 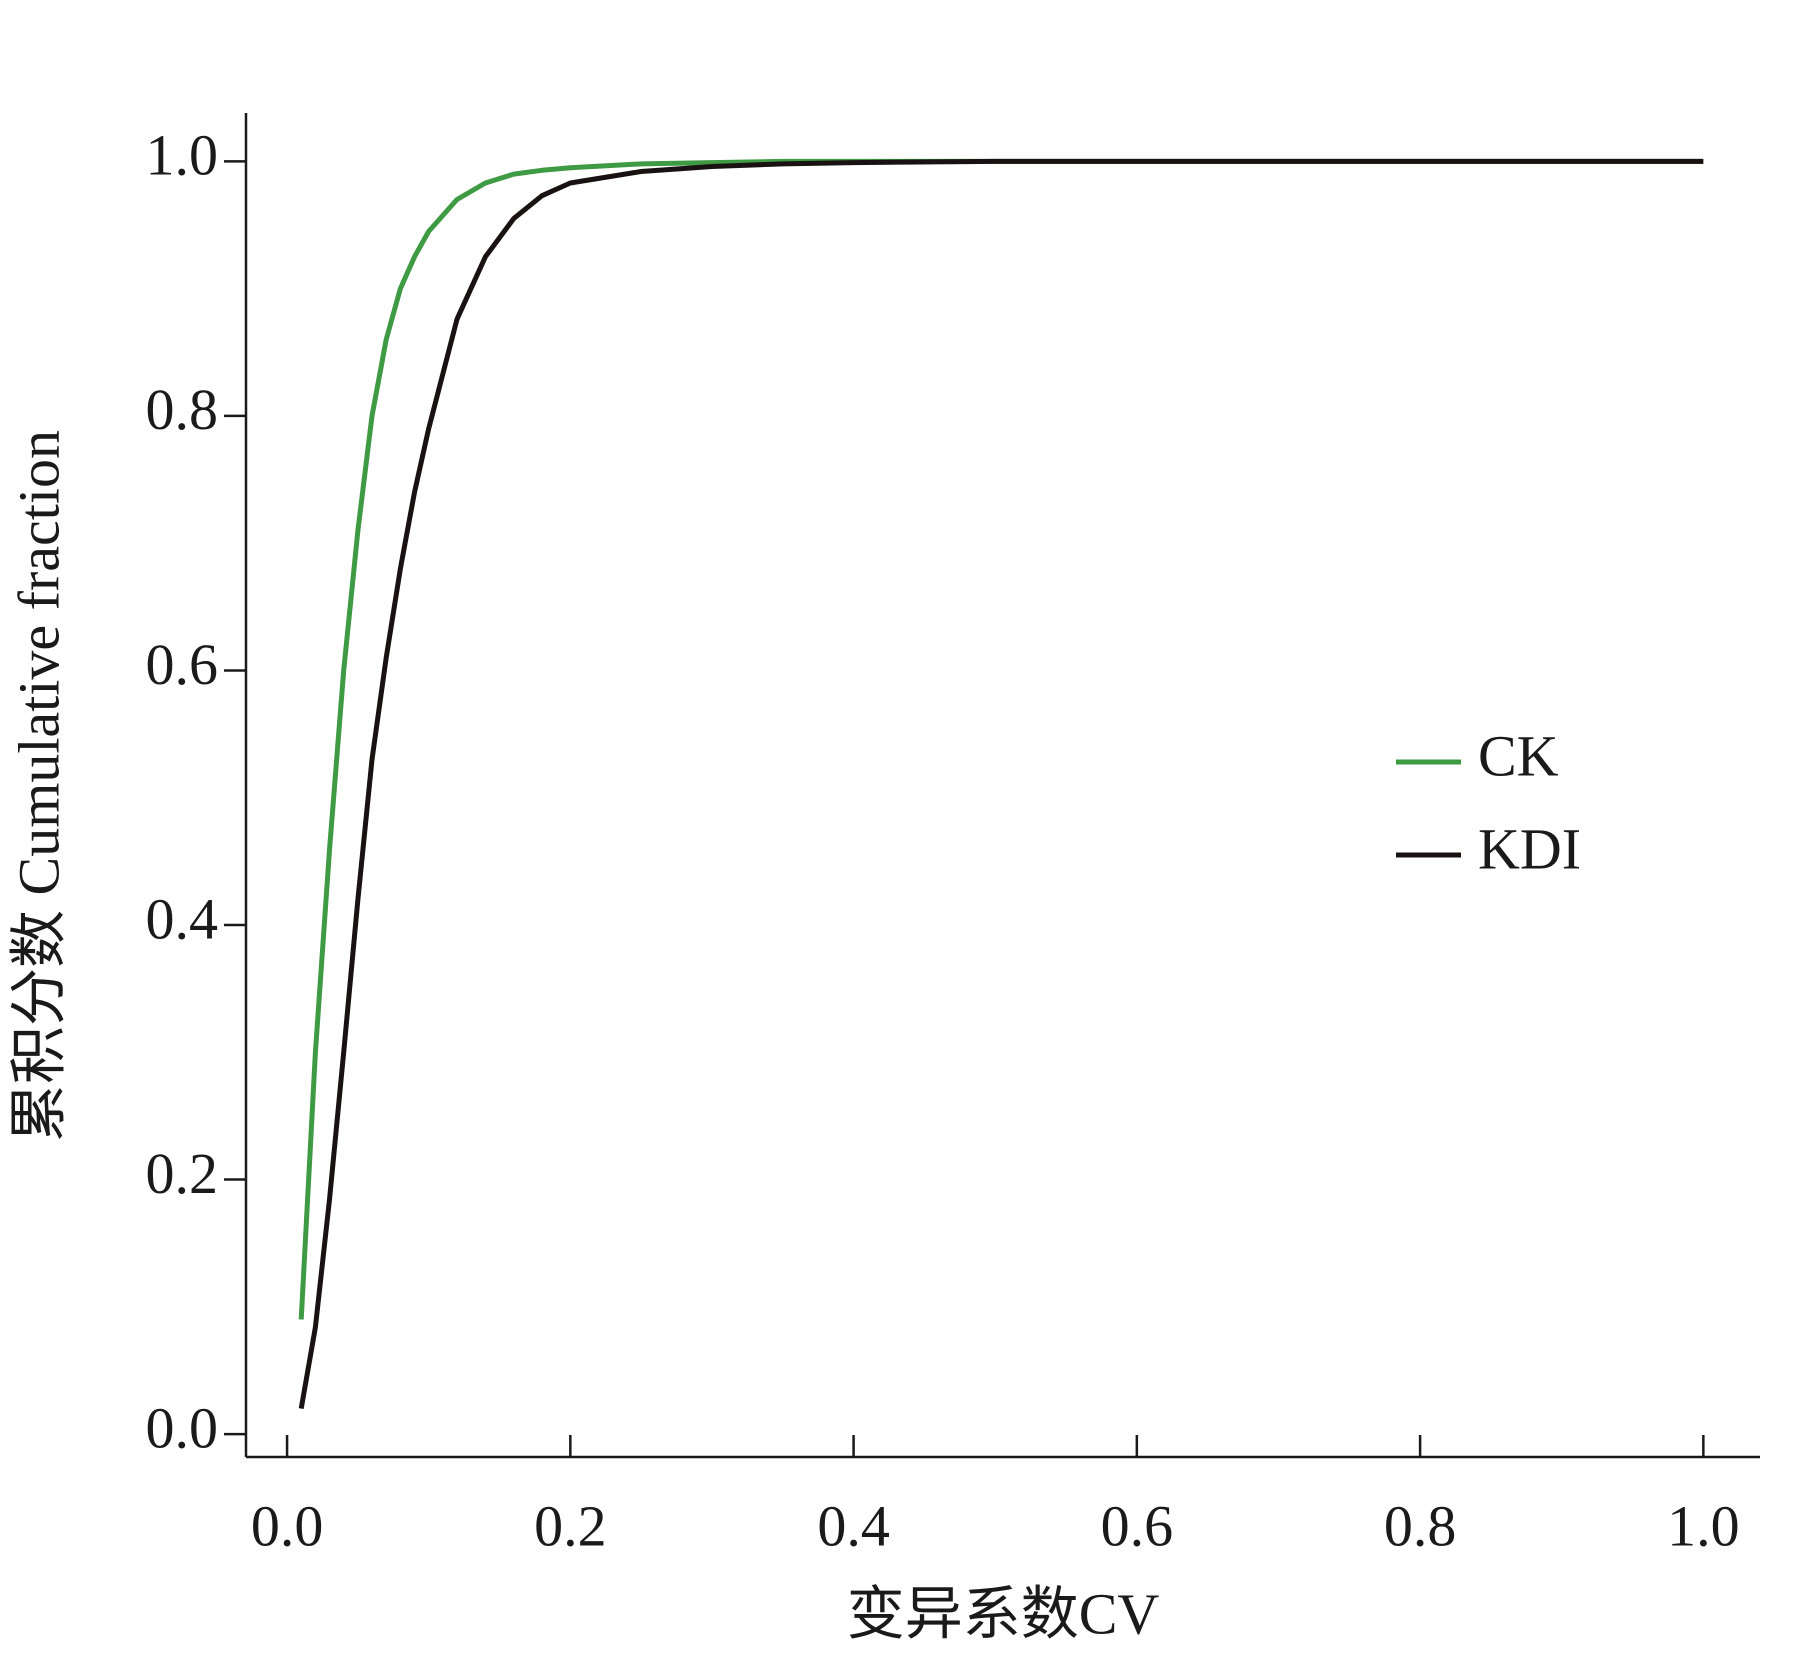 What do you see at coordinates (182, 918) in the screenshot?
I see `y-tick-label: 0.4` at bounding box center [182, 918].